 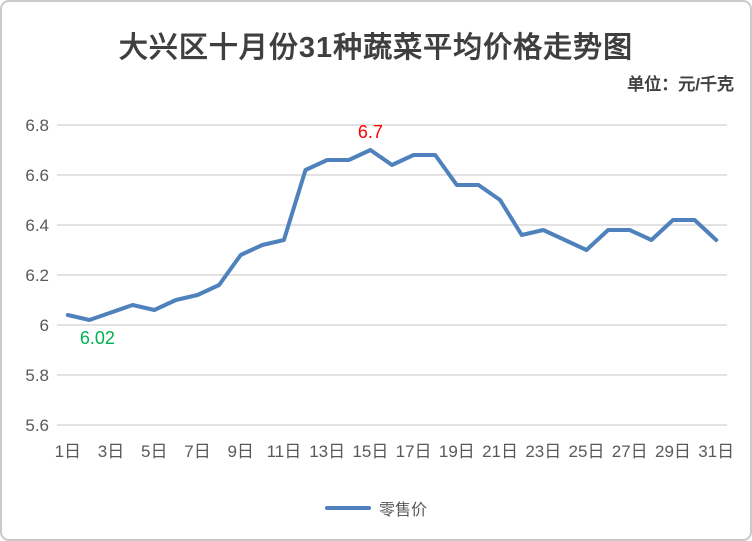 What do you see at coordinates (97, 338) in the screenshot?
I see `data-label: 6.02` at bounding box center [97, 338].